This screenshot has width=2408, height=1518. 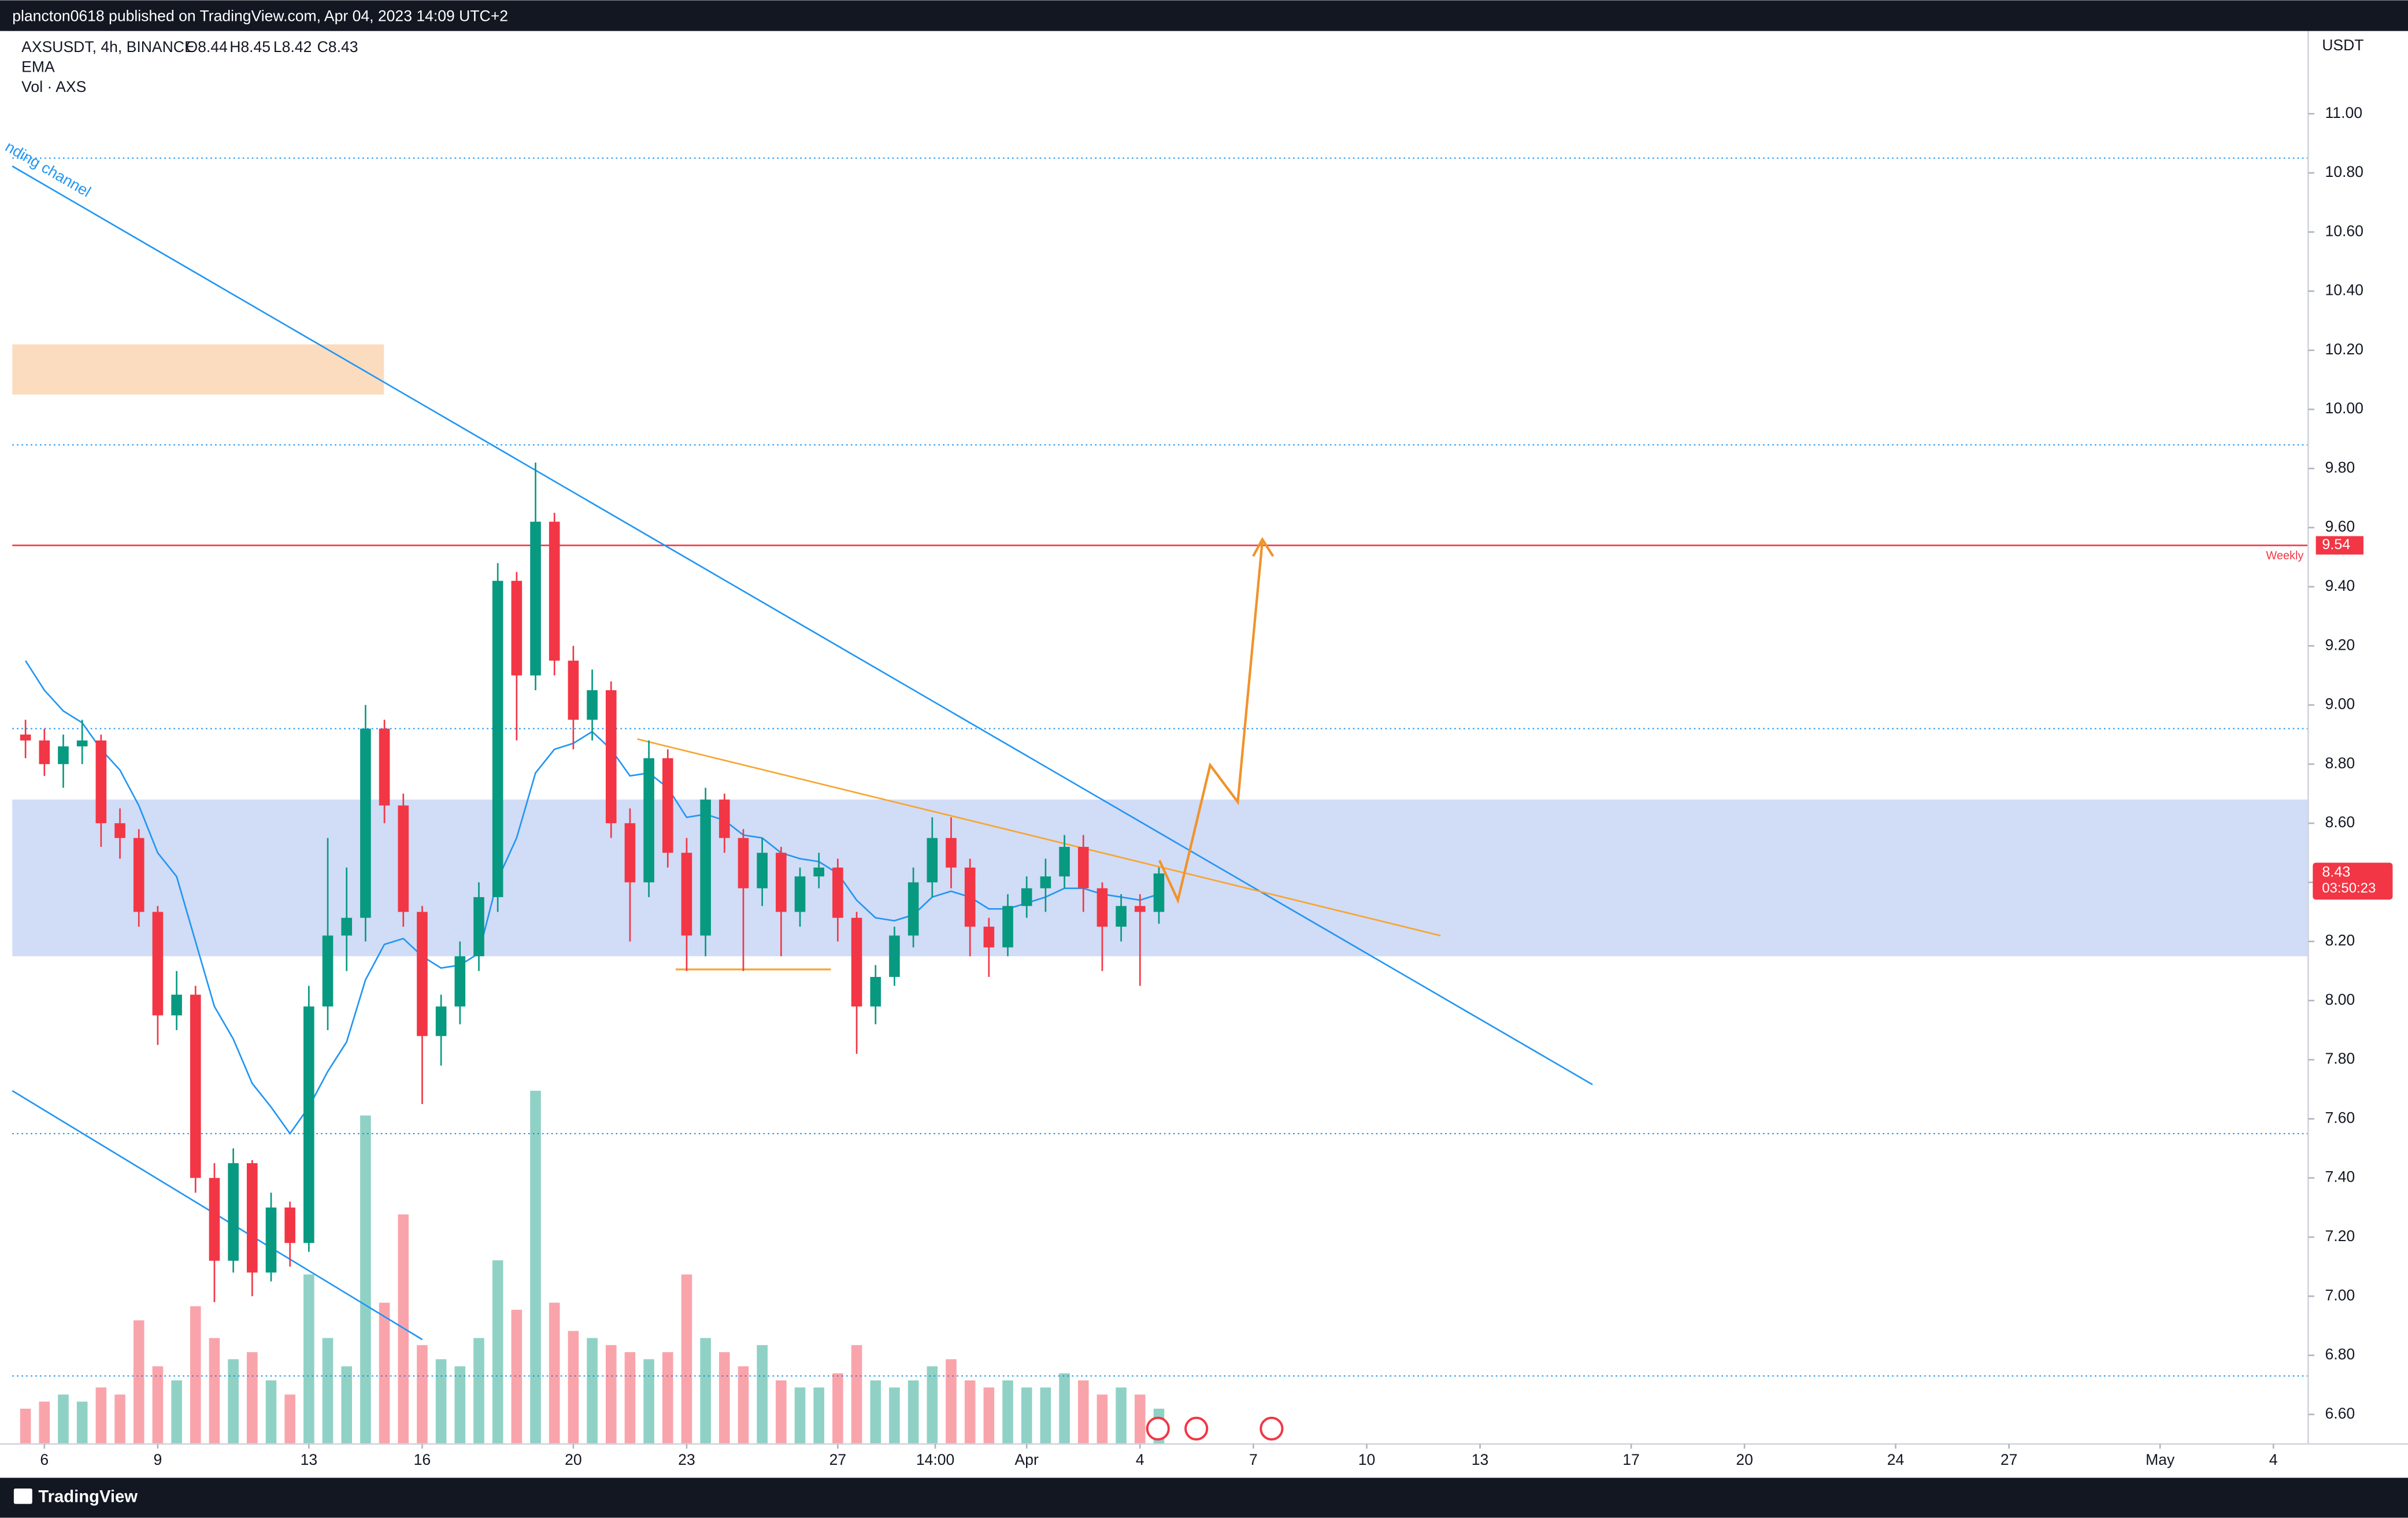 I want to click on price-axis, so click(x=2358, y=754).